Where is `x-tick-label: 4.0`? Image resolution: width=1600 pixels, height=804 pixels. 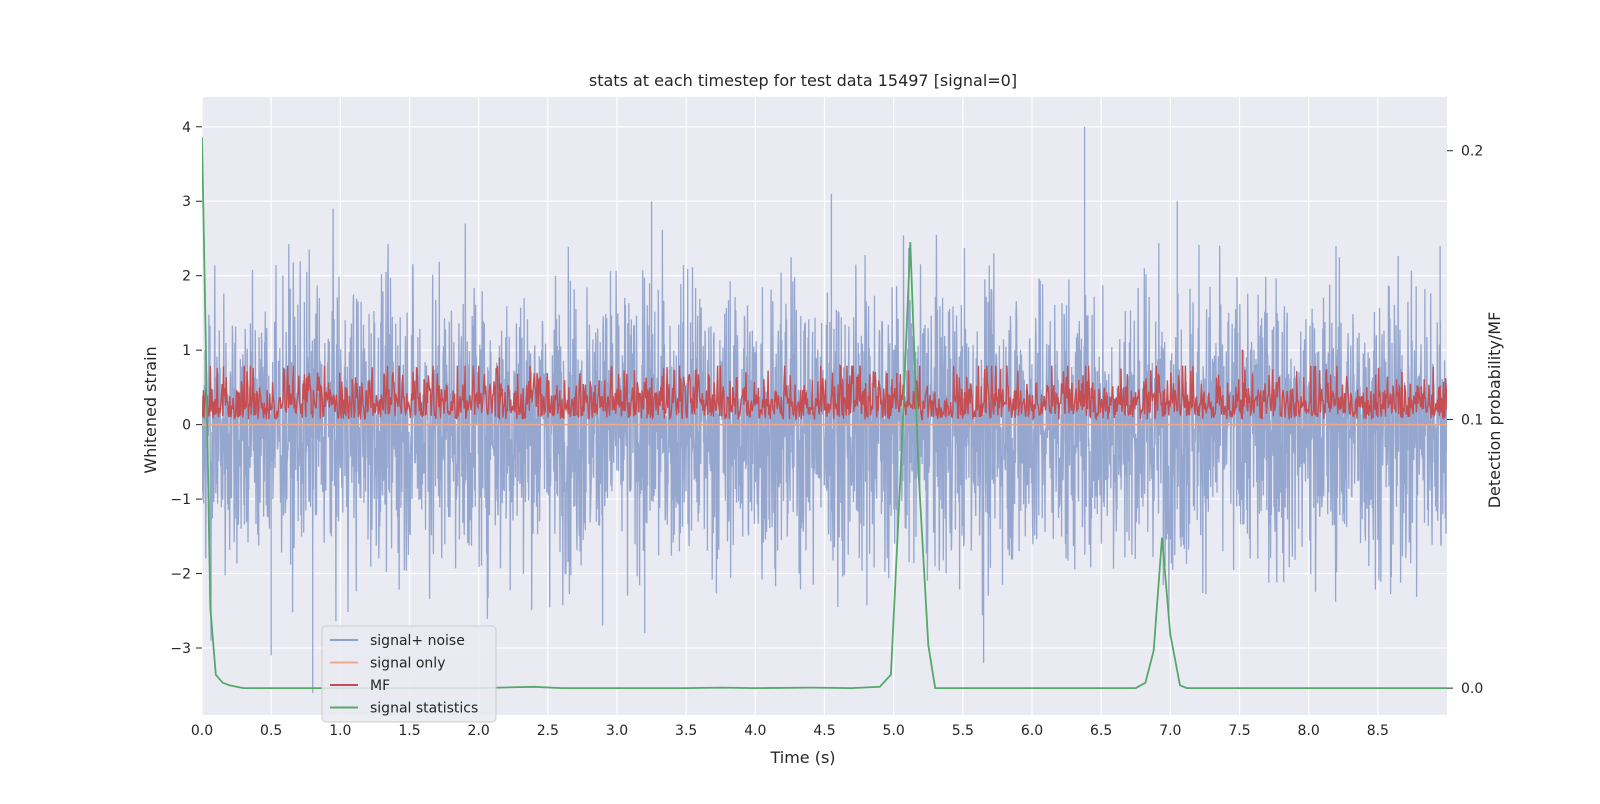
x-tick-label: 4.0 is located at coordinates (755, 731).